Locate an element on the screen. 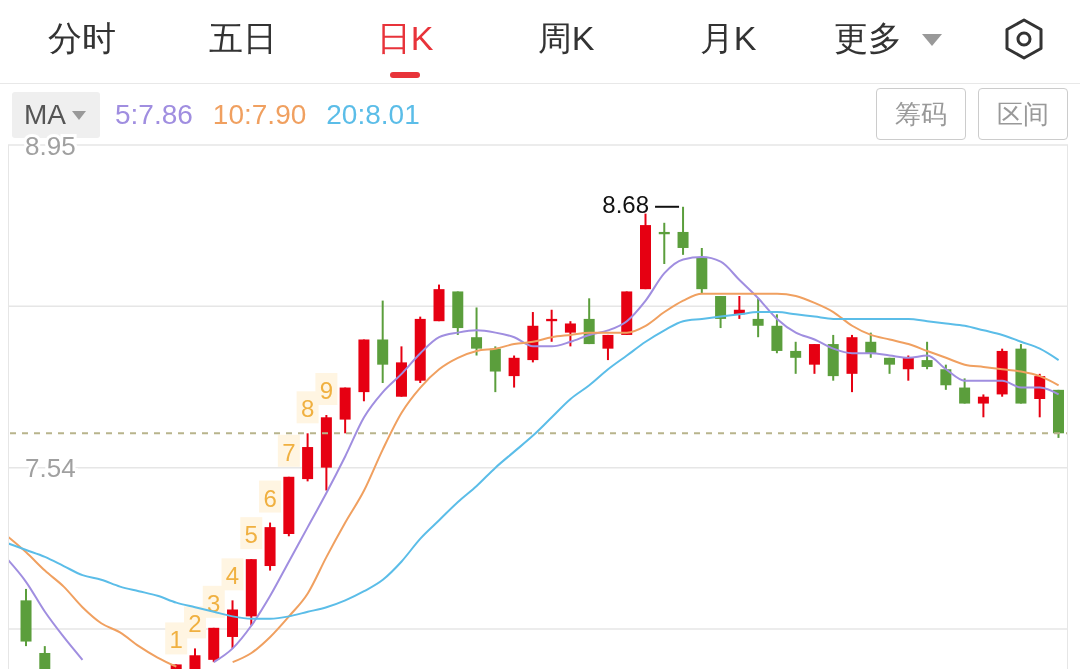  text: 7 is located at coordinates (289, 452).